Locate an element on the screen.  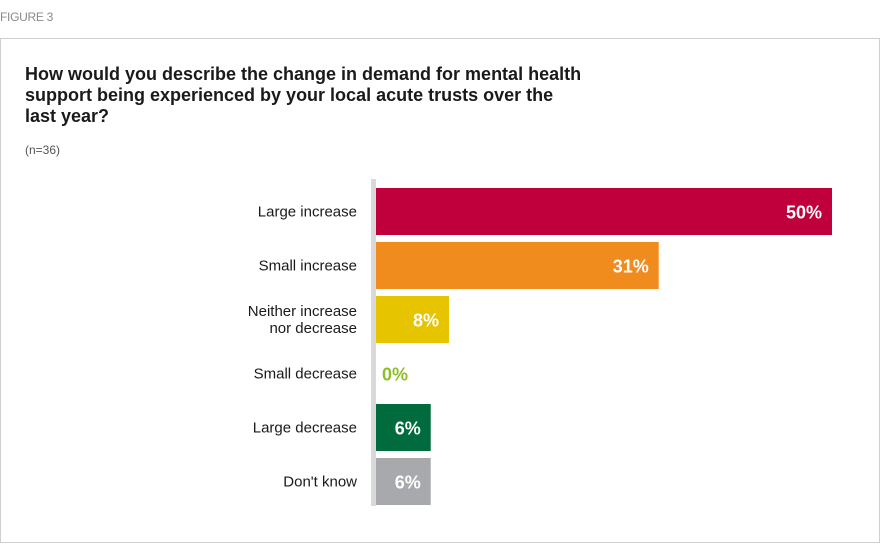
category-label-3: Small decrease is located at coordinates (305, 374).